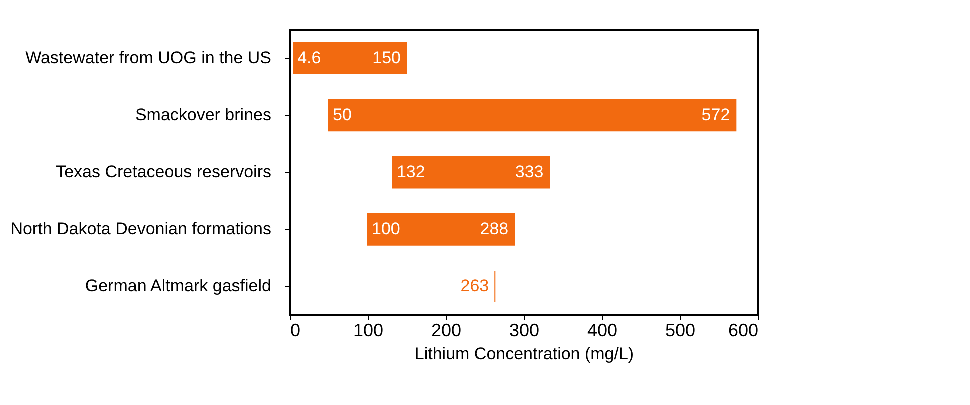  I want to click on y-tick-label: Smackover brines, so click(203, 114).